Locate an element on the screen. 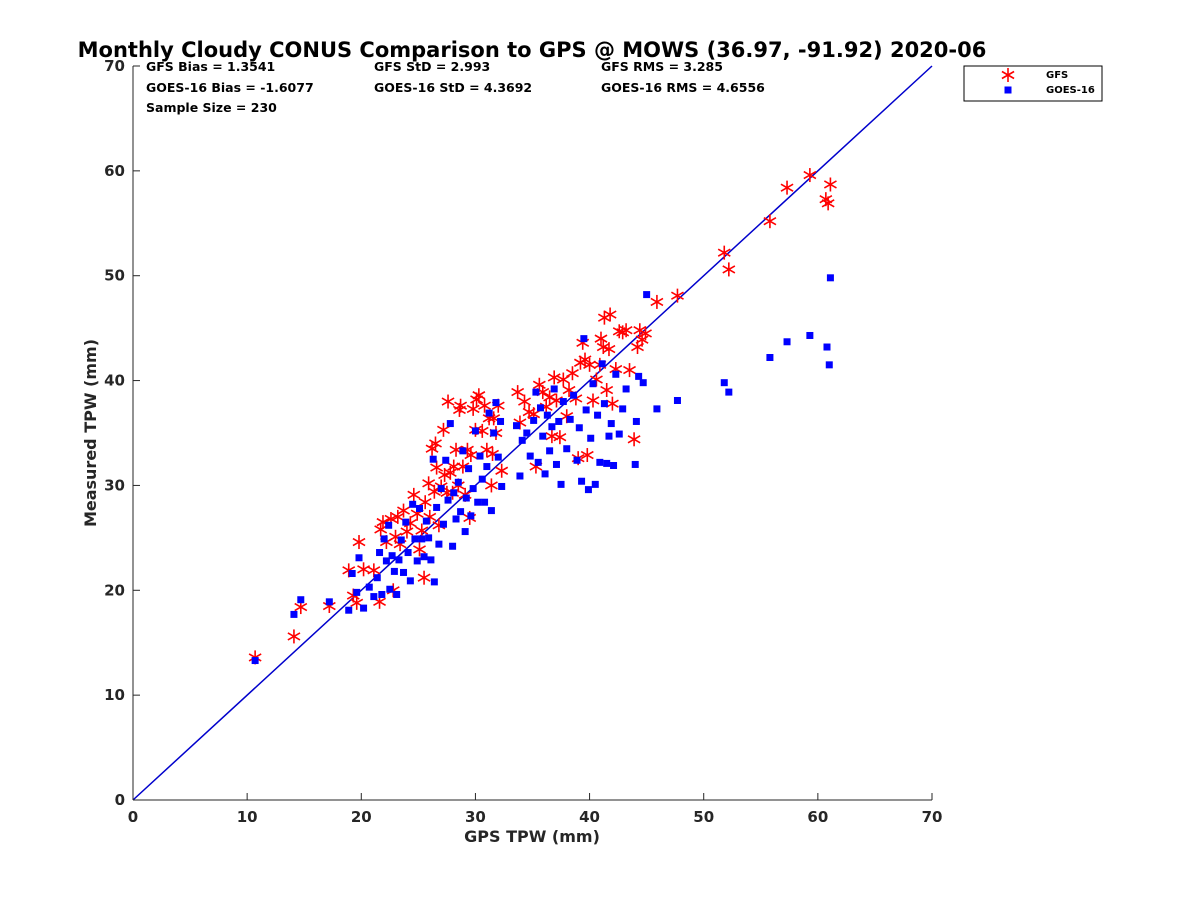 The image size is (1200, 900). legend: GFS GOES-16 is located at coordinates (1033, 83).